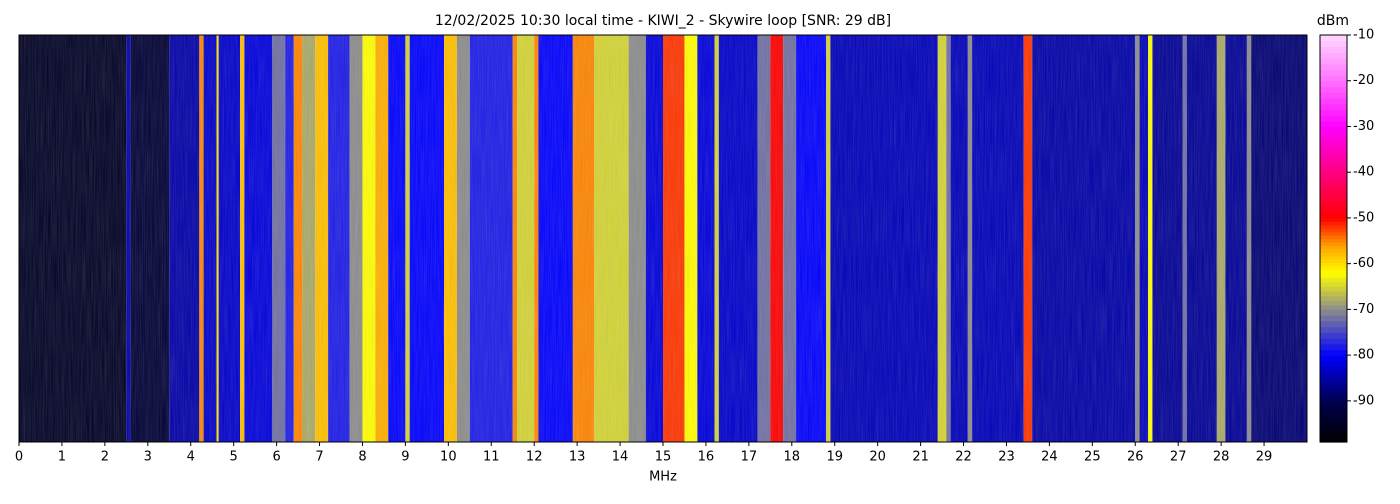  Describe the element at coordinates (1363, 355) in the screenshot. I see `colorbar-tick-label: -80` at that location.